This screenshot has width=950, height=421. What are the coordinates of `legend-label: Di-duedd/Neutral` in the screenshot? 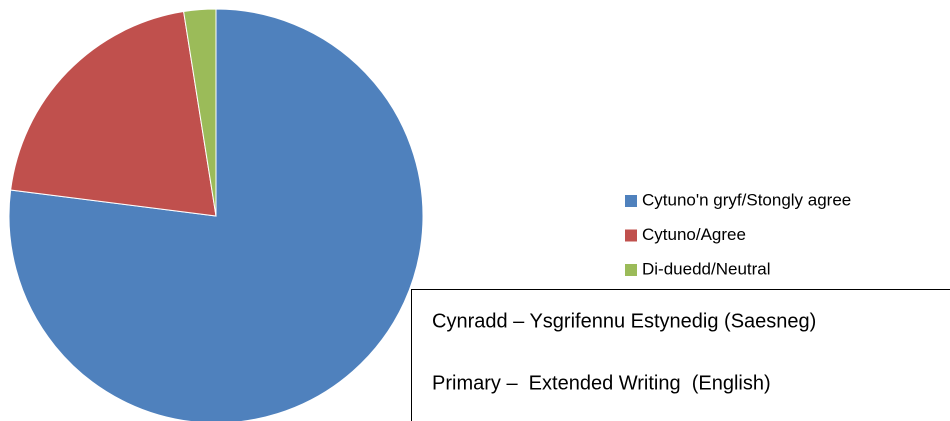 It's located at (706, 268).